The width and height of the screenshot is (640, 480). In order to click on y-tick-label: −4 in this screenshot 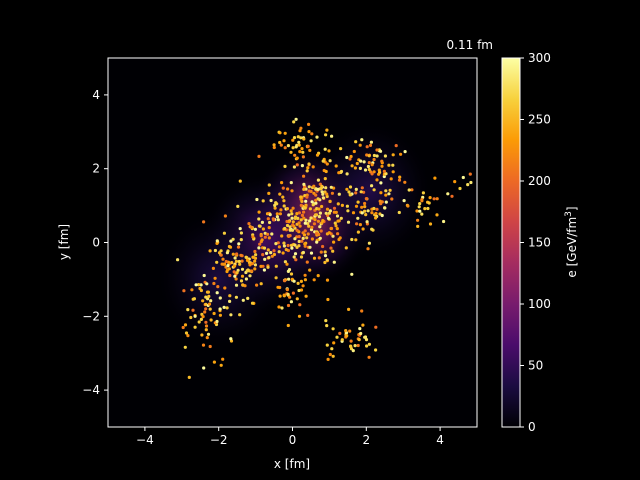, I will do `click(91, 390)`.